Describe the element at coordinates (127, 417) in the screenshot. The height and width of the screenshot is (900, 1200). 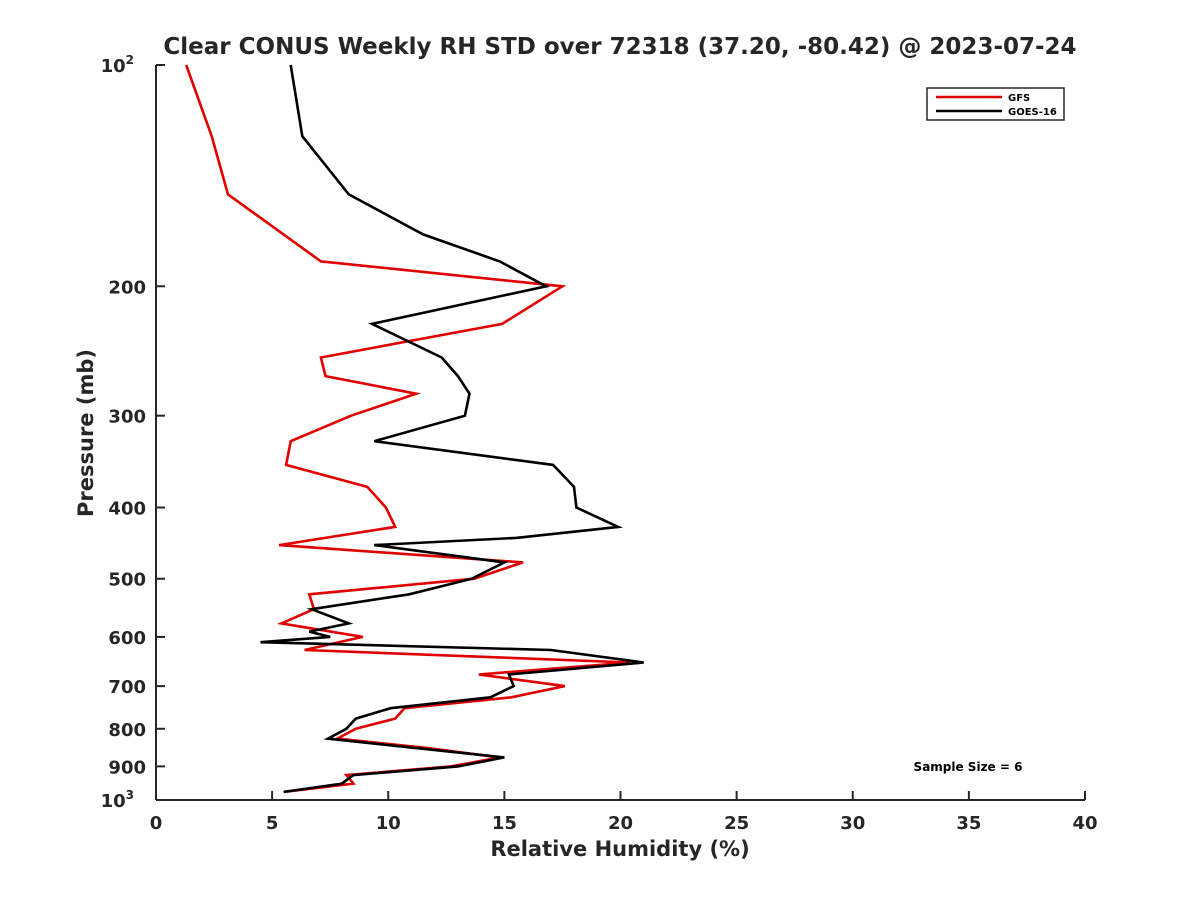
I see `y-tick-label: 300` at that location.